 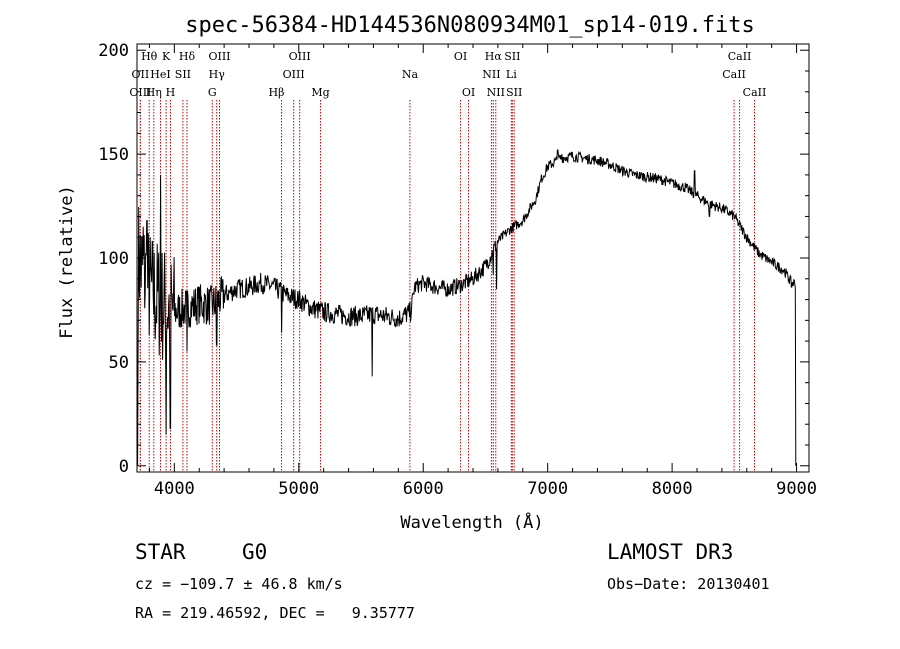 What do you see at coordinates (514, 92) in the screenshot?
I see `spectral-line-label-24: SII` at bounding box center [514, 92].